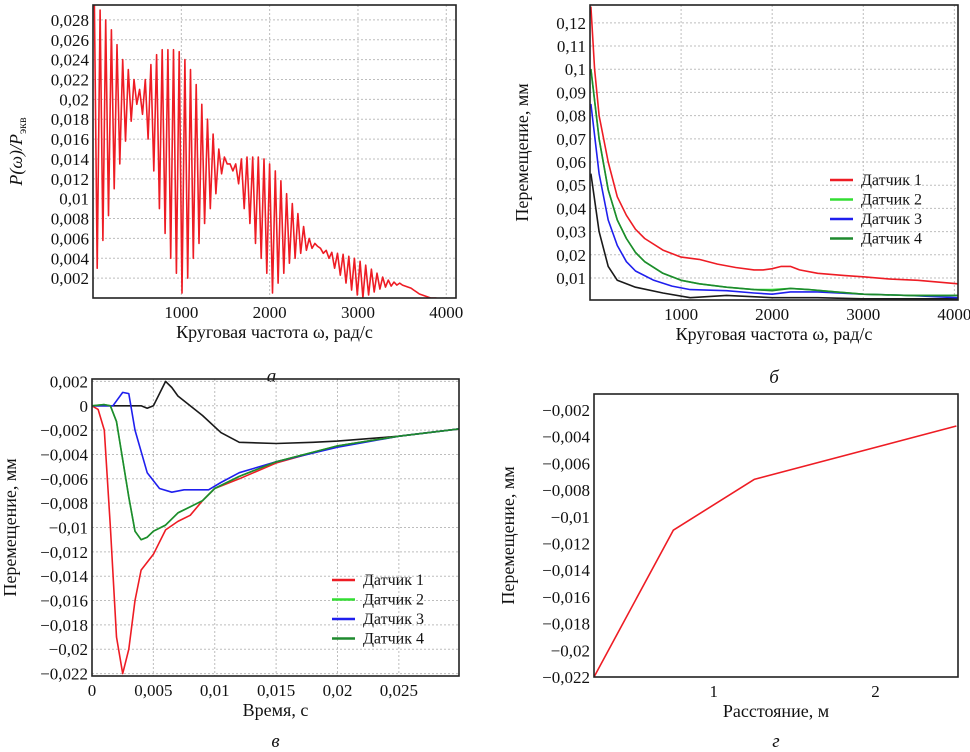  I want to click on y-tick-label: 0,05, so click(571, 185).